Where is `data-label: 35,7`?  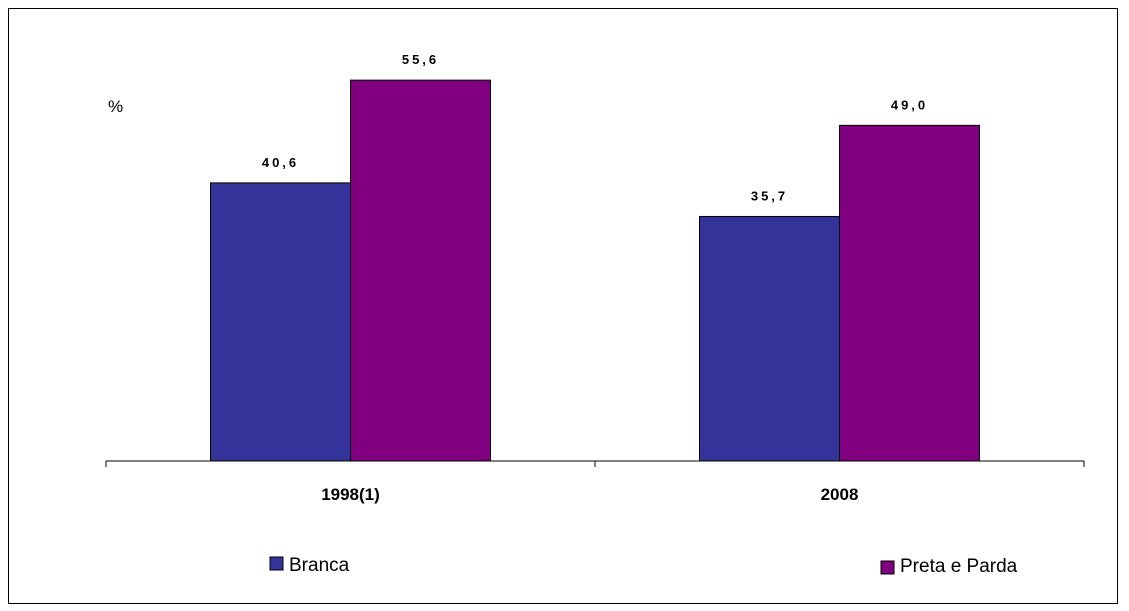
data-label: 35,7 is located at coordinates (769, 195).